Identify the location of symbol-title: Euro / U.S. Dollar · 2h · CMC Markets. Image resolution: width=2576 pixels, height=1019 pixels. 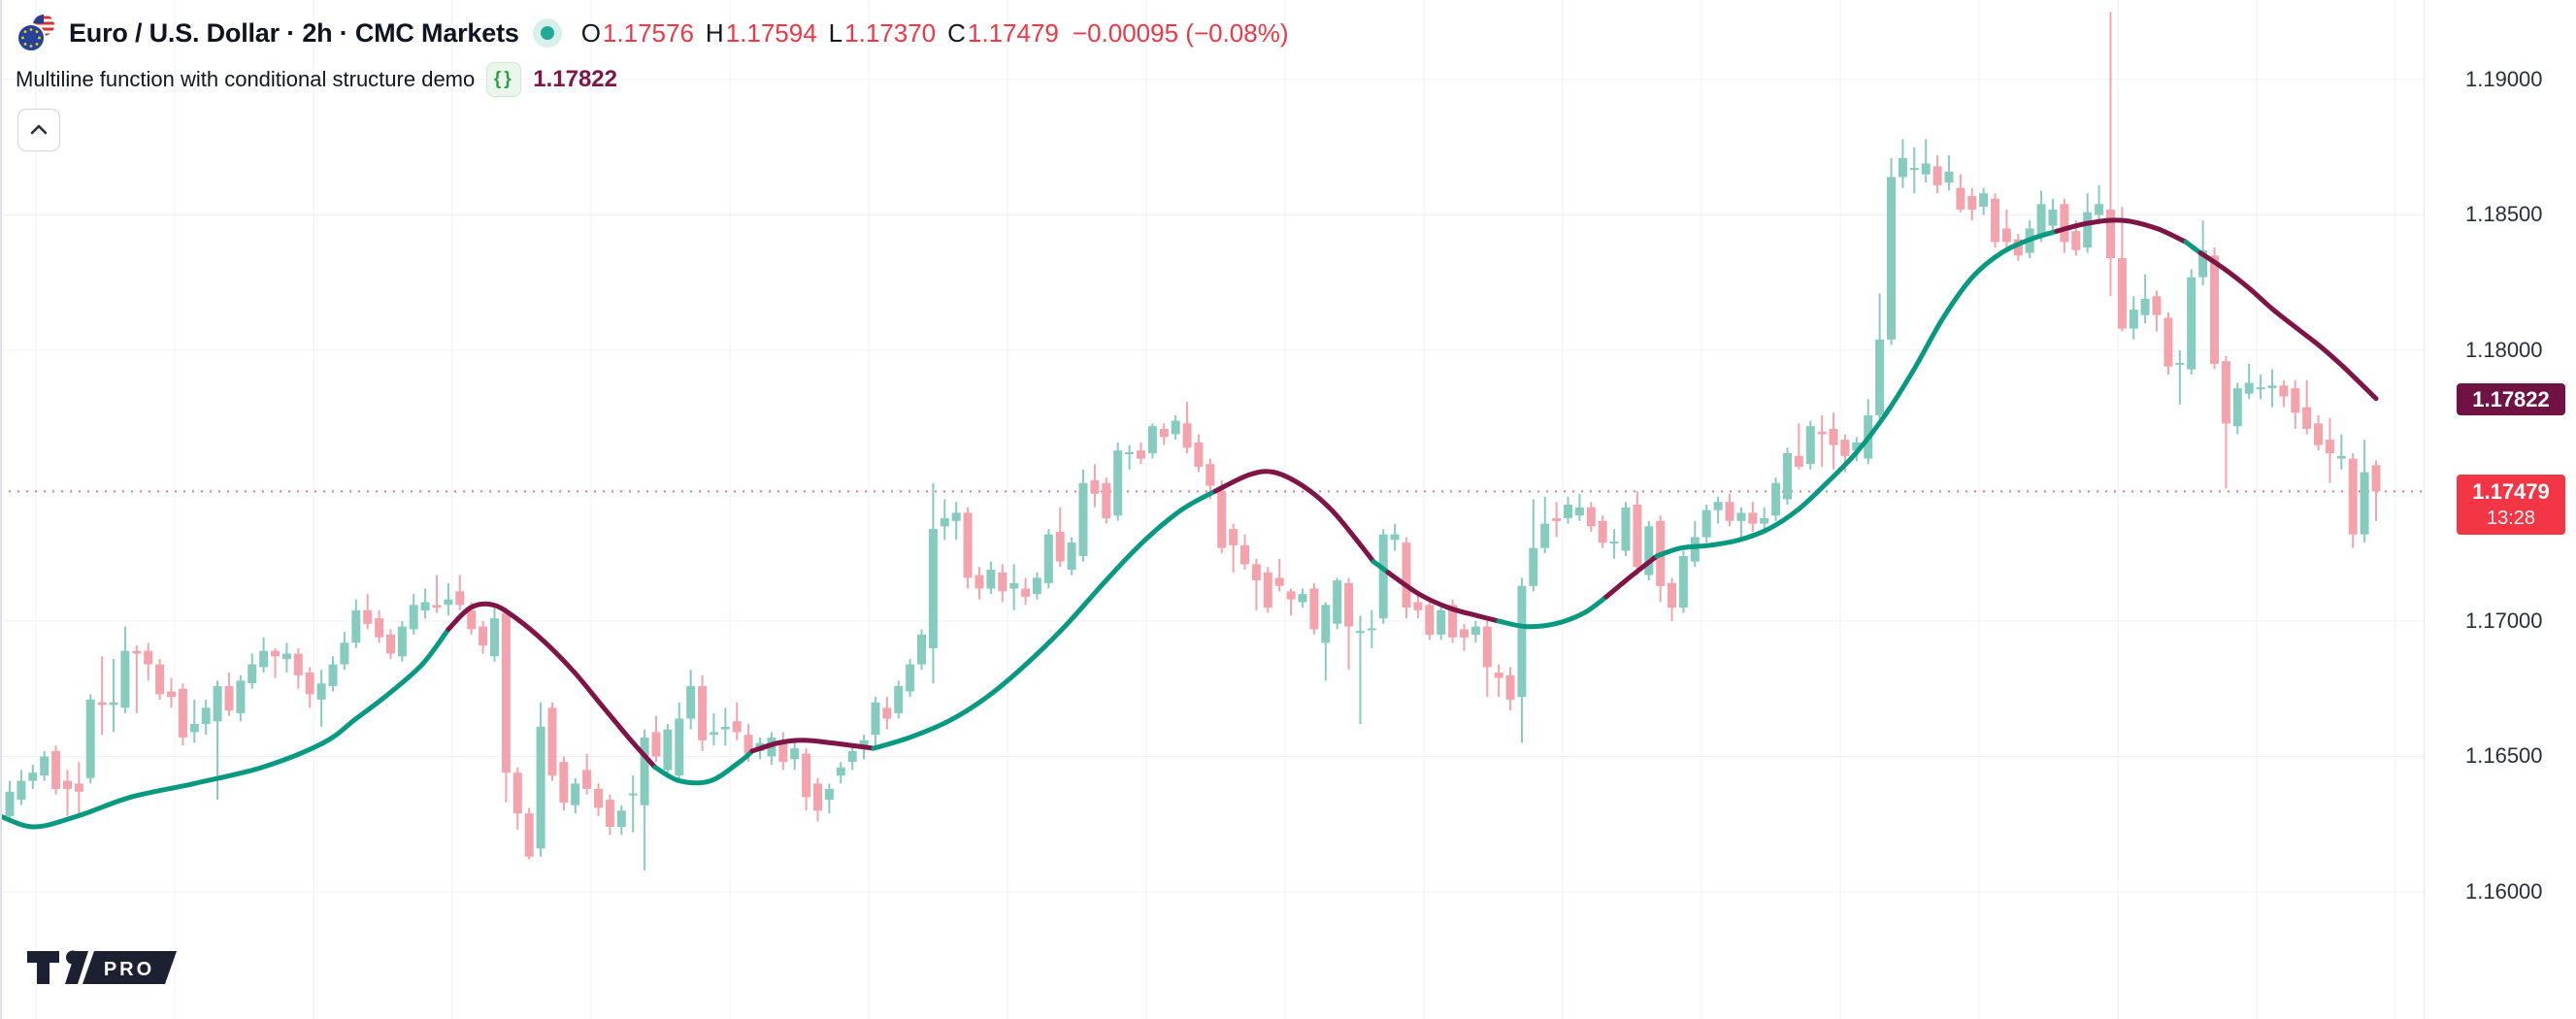
(294, 32).